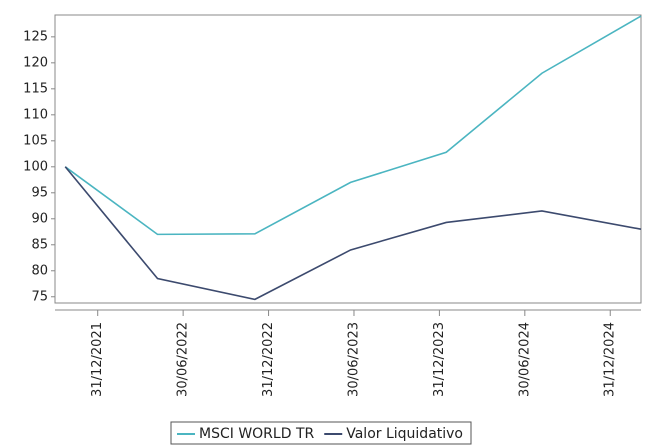  Describe the element at coordinates (524, 359) in the screenshot. I see `x-tick-label: 30/06/2024` at that location.